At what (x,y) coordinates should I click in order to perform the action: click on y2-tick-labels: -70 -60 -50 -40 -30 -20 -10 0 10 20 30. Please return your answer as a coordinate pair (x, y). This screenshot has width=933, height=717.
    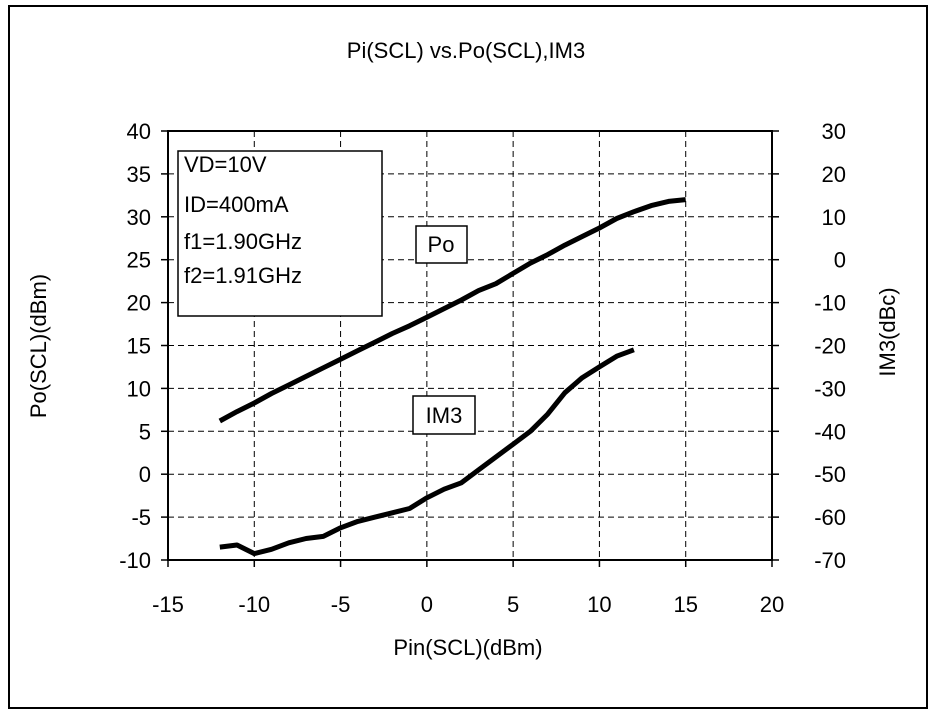
    Looking at the image, I should click on (830, 346).